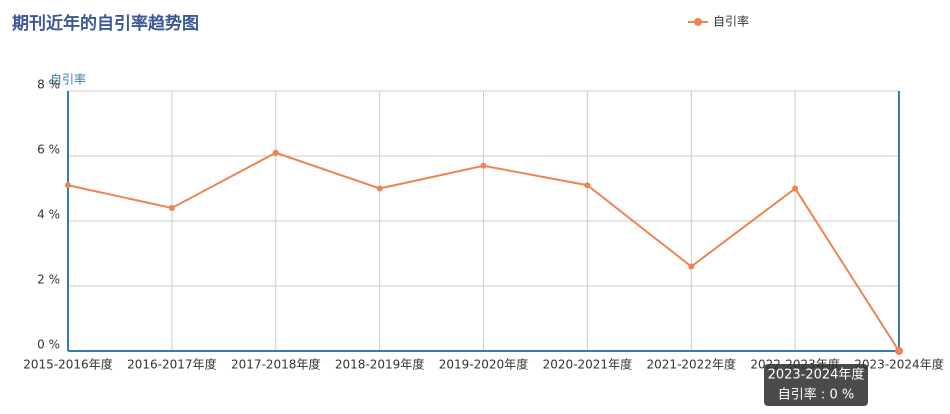  Describe the element at coordinates (898, 364) in the screenshot. I see `x-tick-label: 2023-2024年度` at that location.